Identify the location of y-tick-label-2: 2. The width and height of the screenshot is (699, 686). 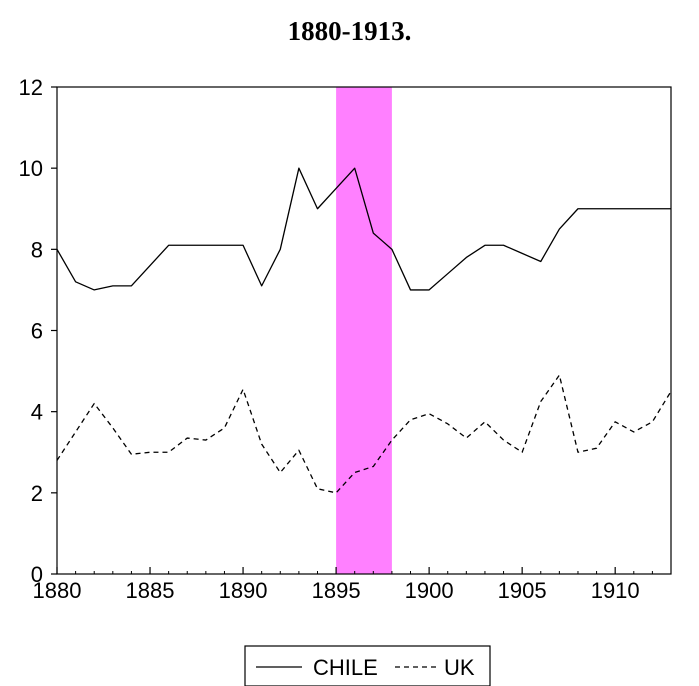
(37, 493).